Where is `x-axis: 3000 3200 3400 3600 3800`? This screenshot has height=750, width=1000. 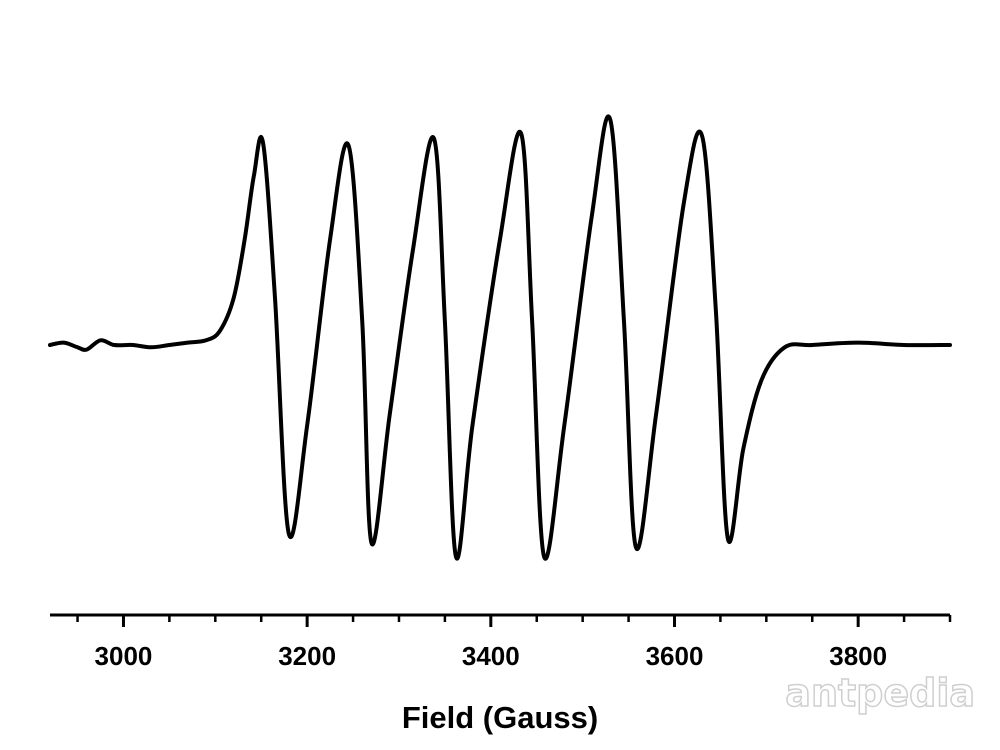
x-axis: 3000 3200 3400 3600 3800 is located at coordinates (501, 642).